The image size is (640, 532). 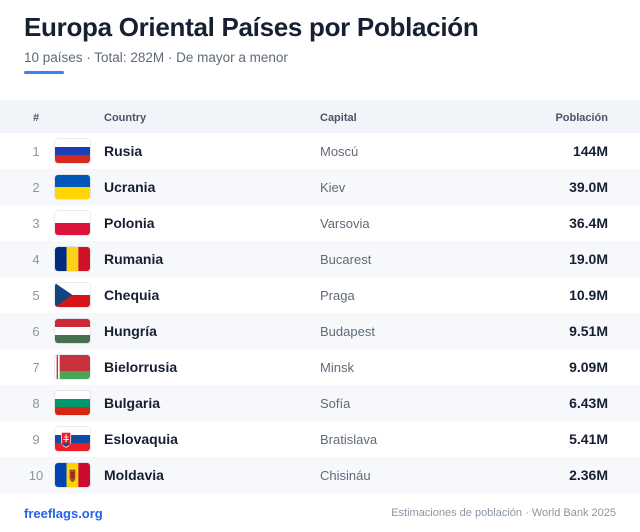 What do you see at coordinates (347, 331) in the screenshot?
I see `row-capital: Budapest` at bounding box center [347, 331].